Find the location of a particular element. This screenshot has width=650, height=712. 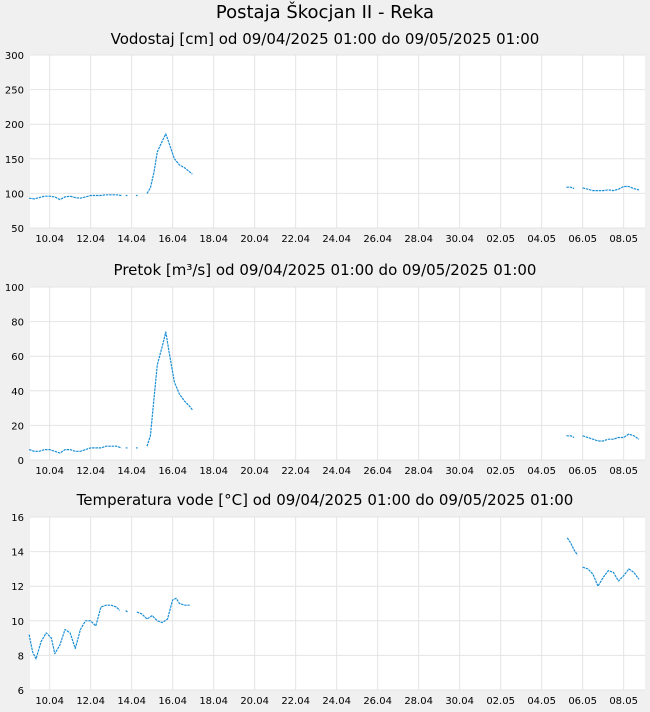

y-tick-label: 14 is located at coordinates (17, 553).